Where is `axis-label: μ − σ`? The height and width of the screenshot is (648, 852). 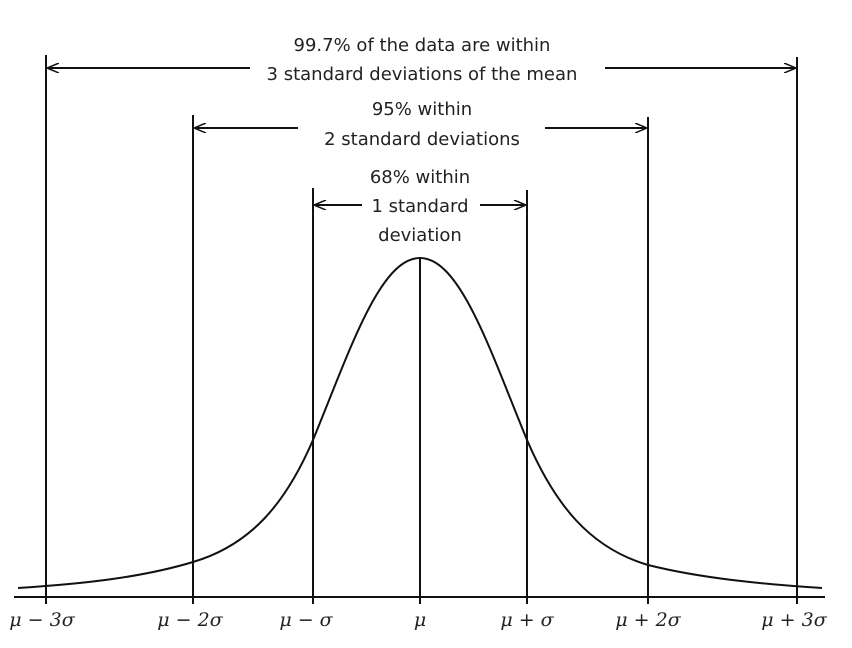 axis-label: μ − σ is located at coordinates (306, 620).